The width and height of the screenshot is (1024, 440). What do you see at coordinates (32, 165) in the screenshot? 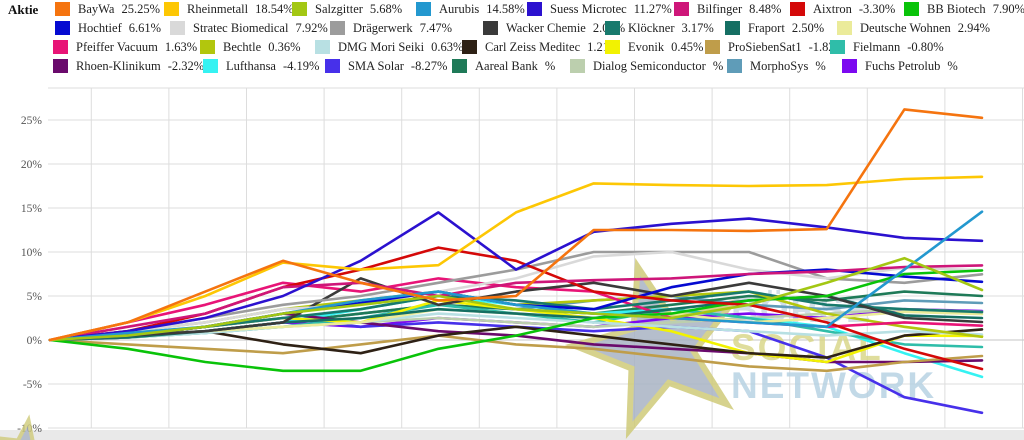
I see `y-axis-tick-label: 20%` at bounding box center [32, 165].